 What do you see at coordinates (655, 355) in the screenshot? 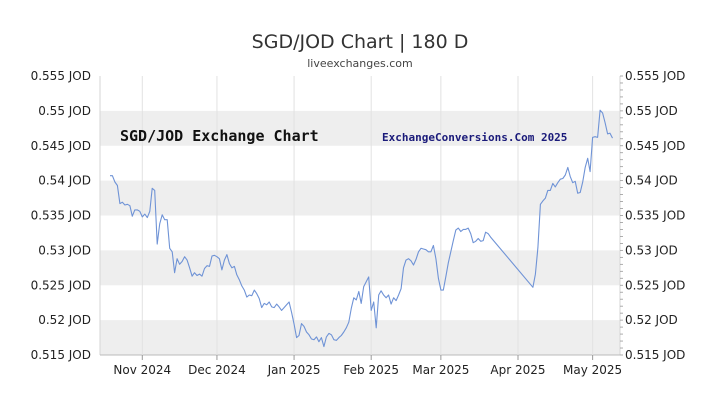
I see `y-tick-label-right: 0.515 JOD` at bounding box center [655, 355].